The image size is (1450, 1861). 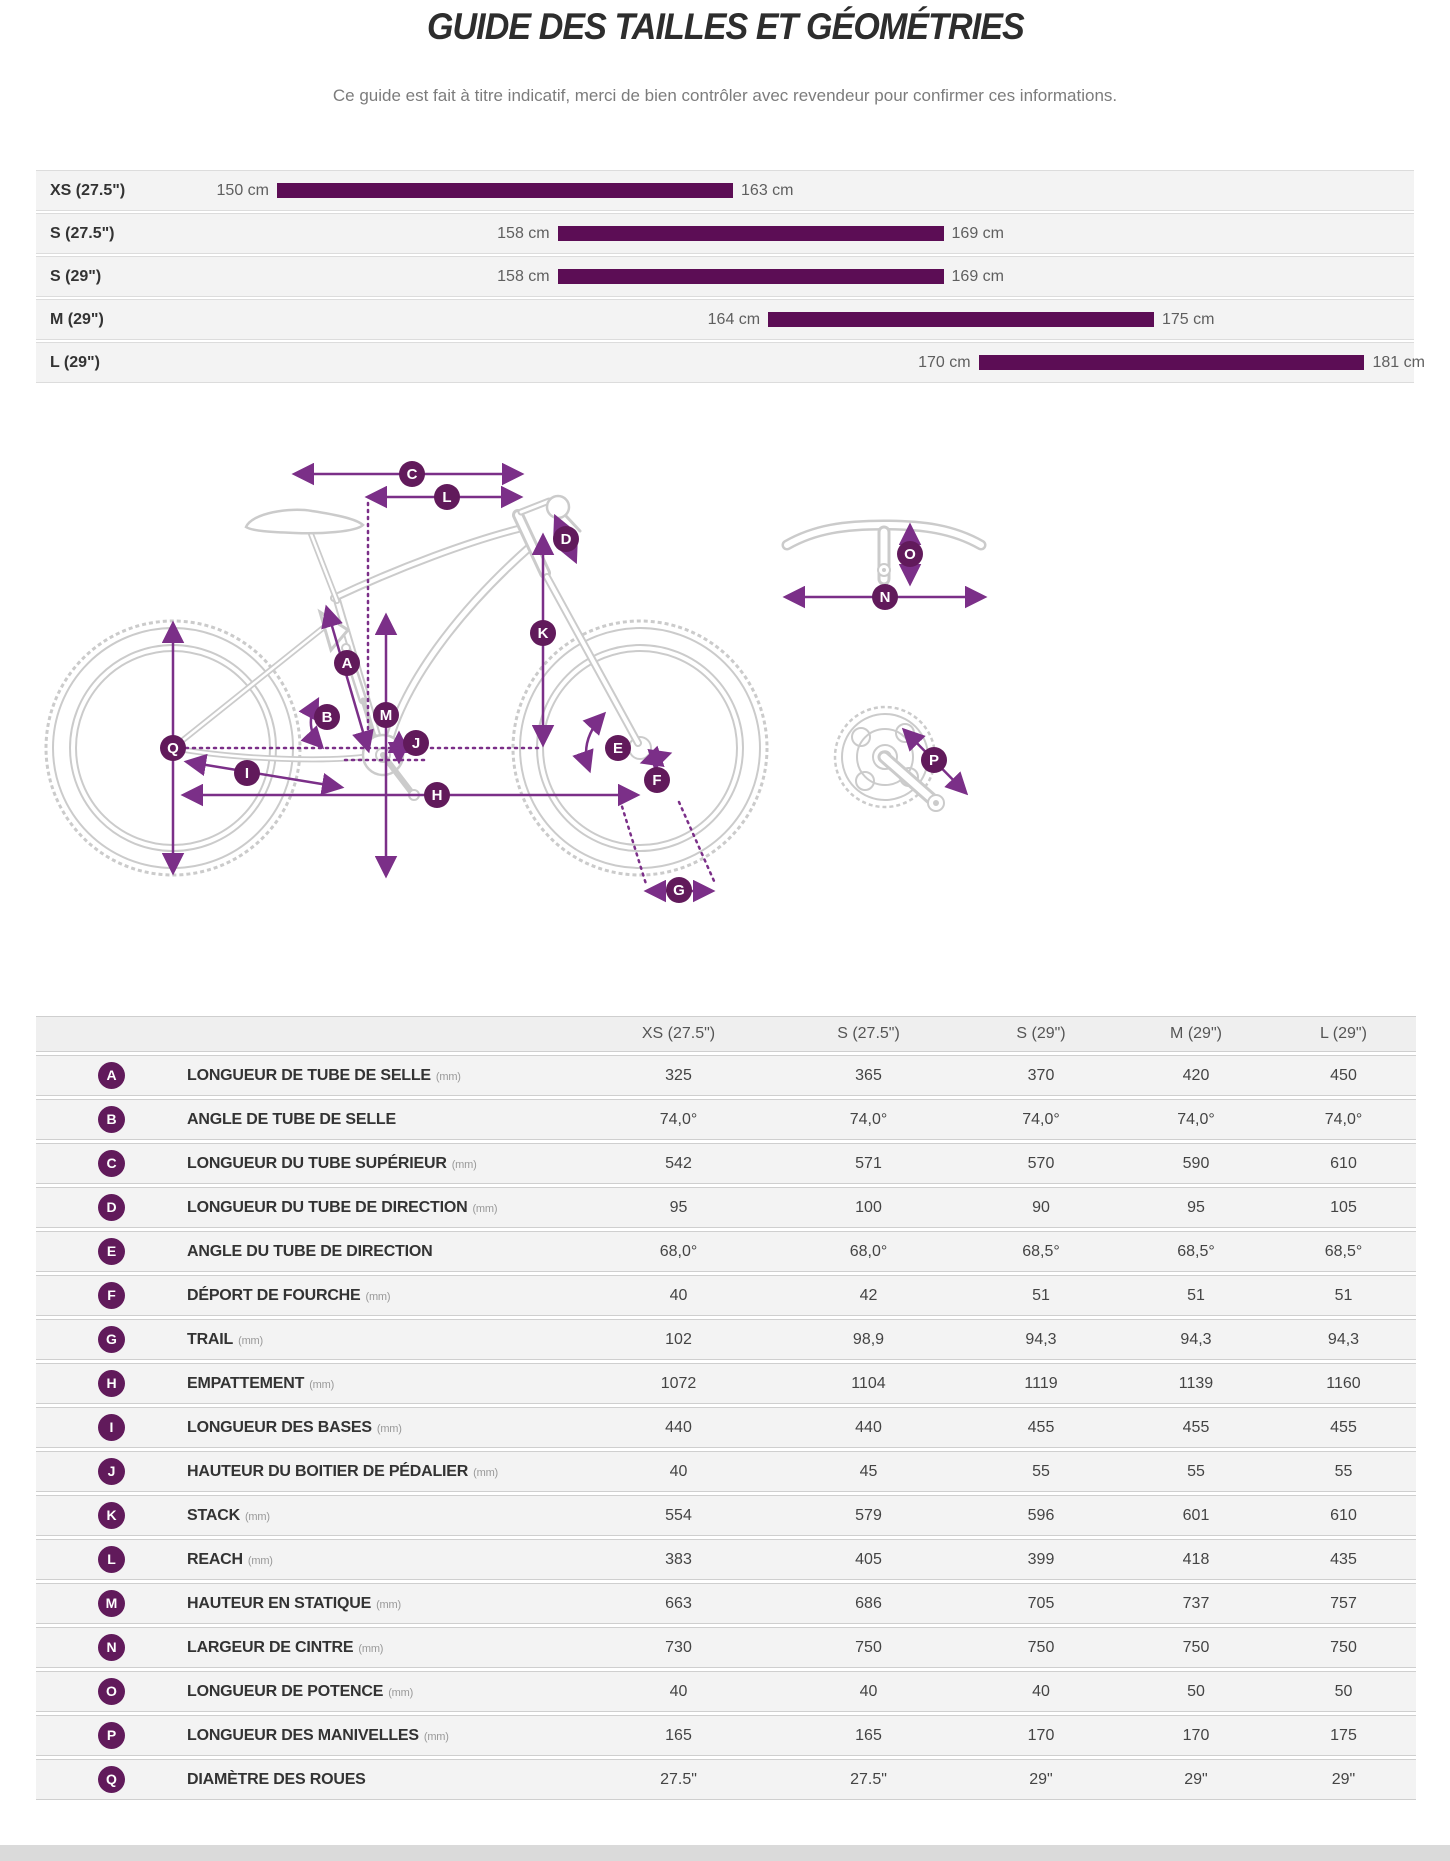 I want to click on table-row: L REACH (mm) 383 405 399 418 435, so click(x=726, y=1559).